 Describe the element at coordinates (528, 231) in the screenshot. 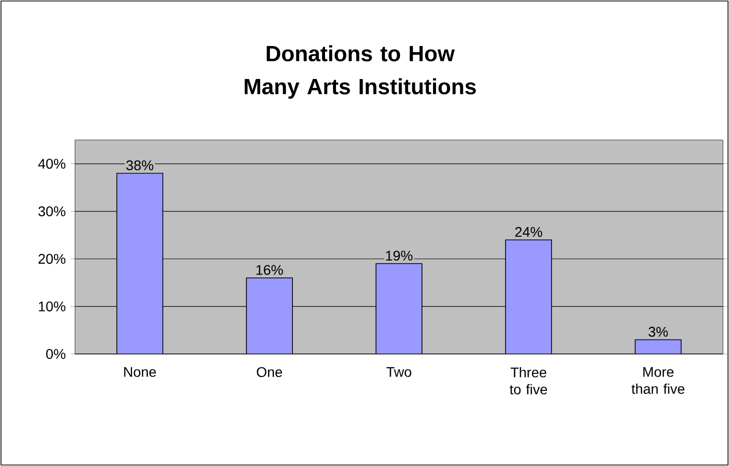

I see `data-label: 24%` at that location.